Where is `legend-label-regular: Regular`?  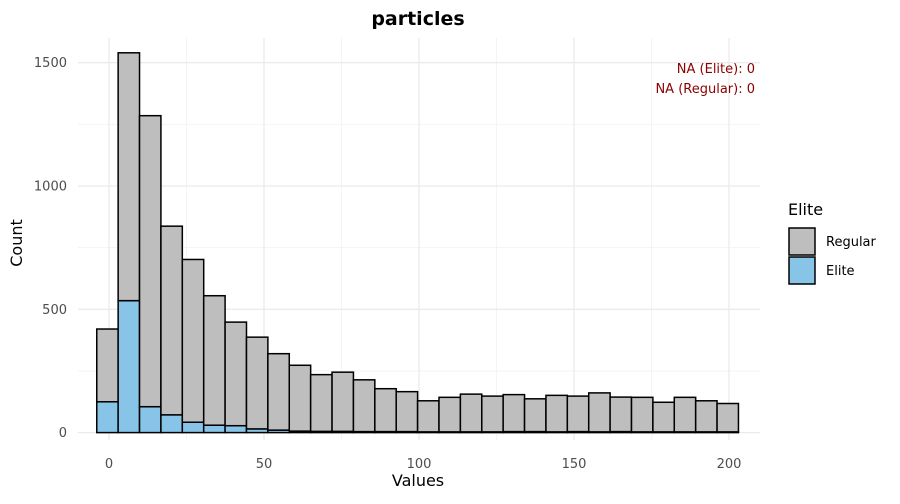 legend-label-regular: Regular is located at coordinates (851, 242).